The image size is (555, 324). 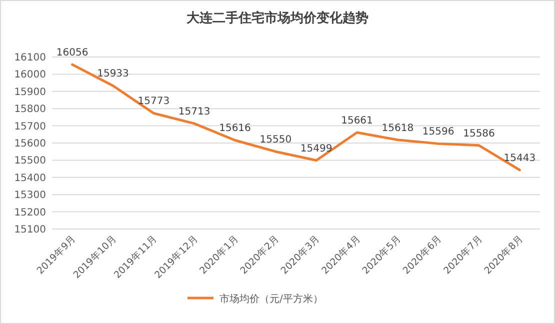 I want to click on y-tick-label: 16100, so click(x=30, y=58).